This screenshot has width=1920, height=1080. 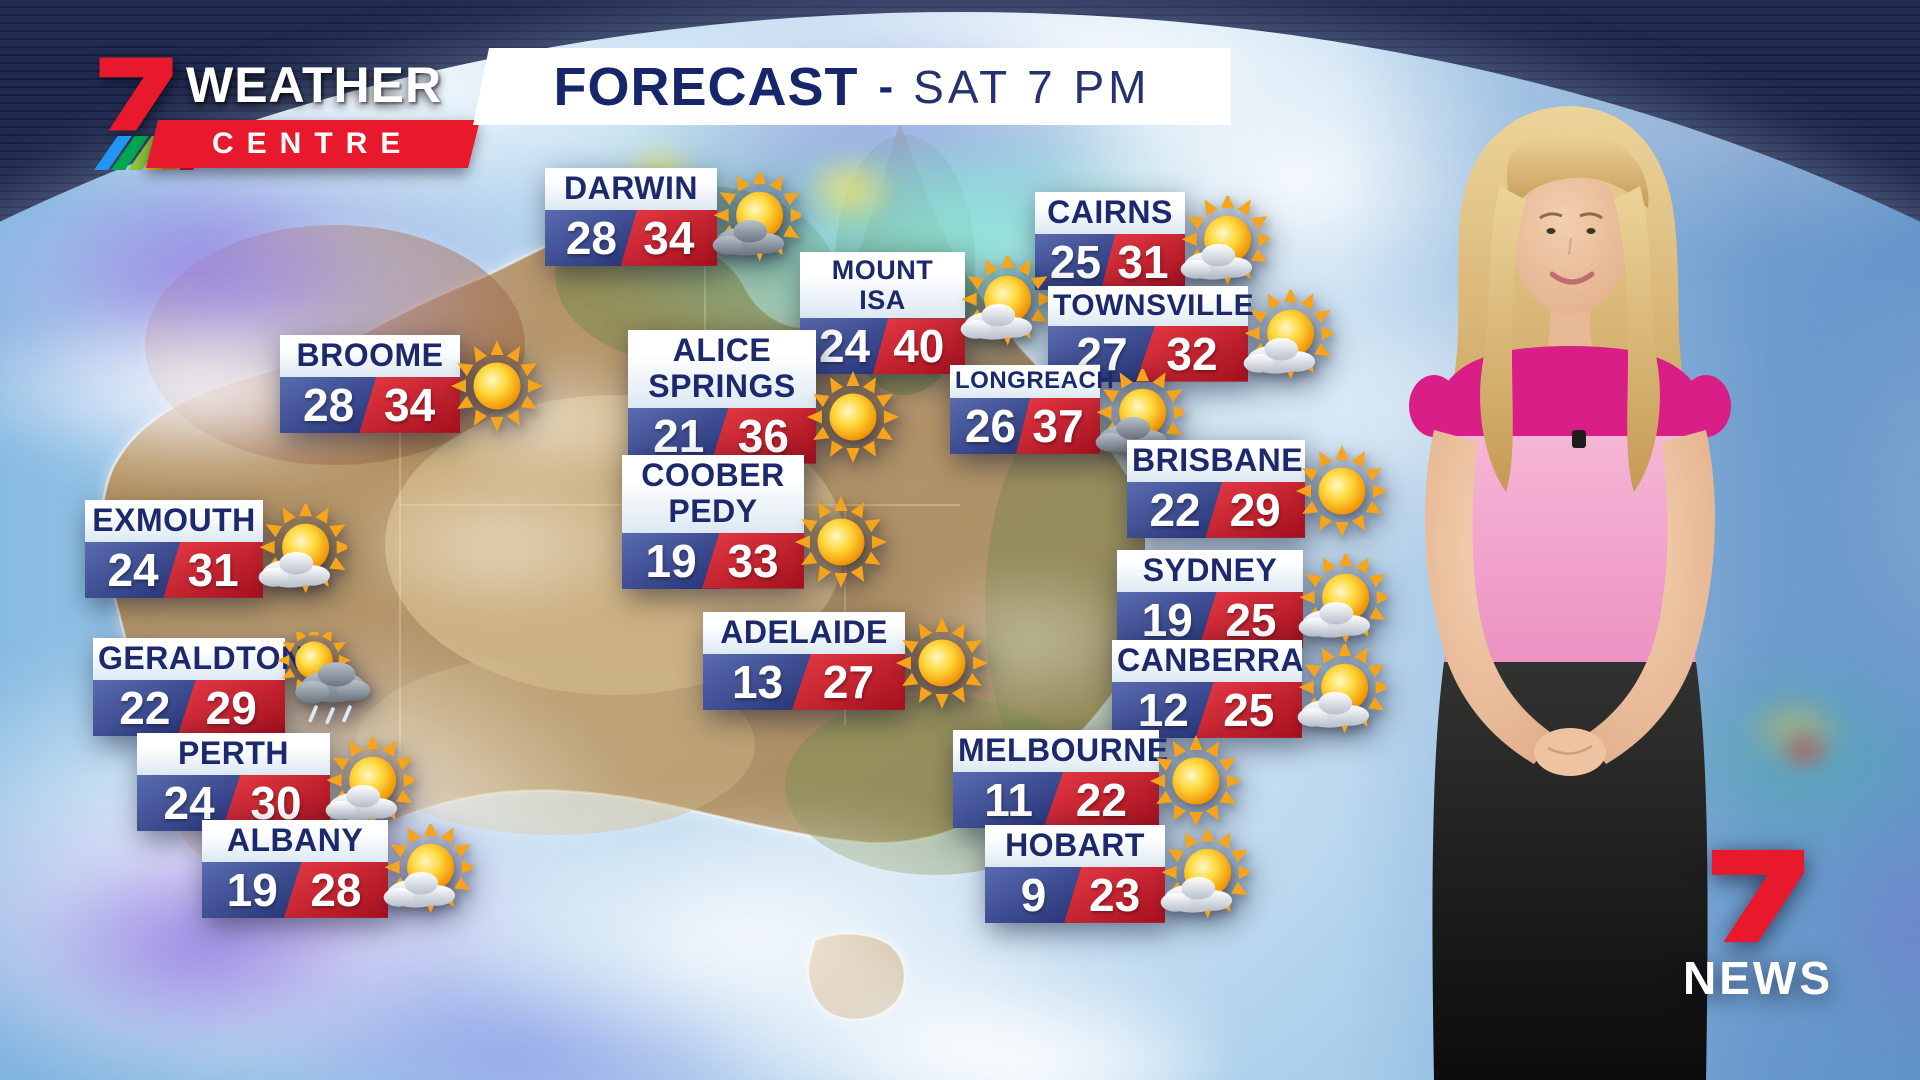 What do you see at coordinates (753, 560) in the screenshot?
I see `city-high-temp: 33` at bounding box center [753, 560].